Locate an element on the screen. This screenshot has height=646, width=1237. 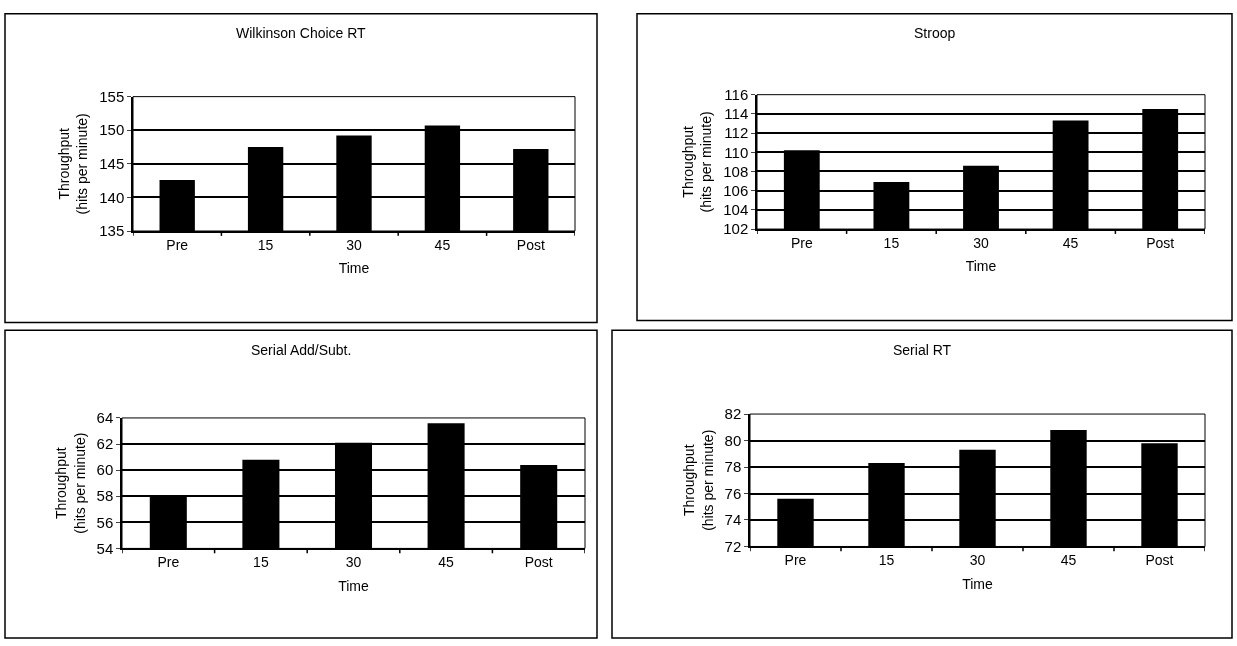
y-tick-label: 82 is located at coordinates (733, 414).